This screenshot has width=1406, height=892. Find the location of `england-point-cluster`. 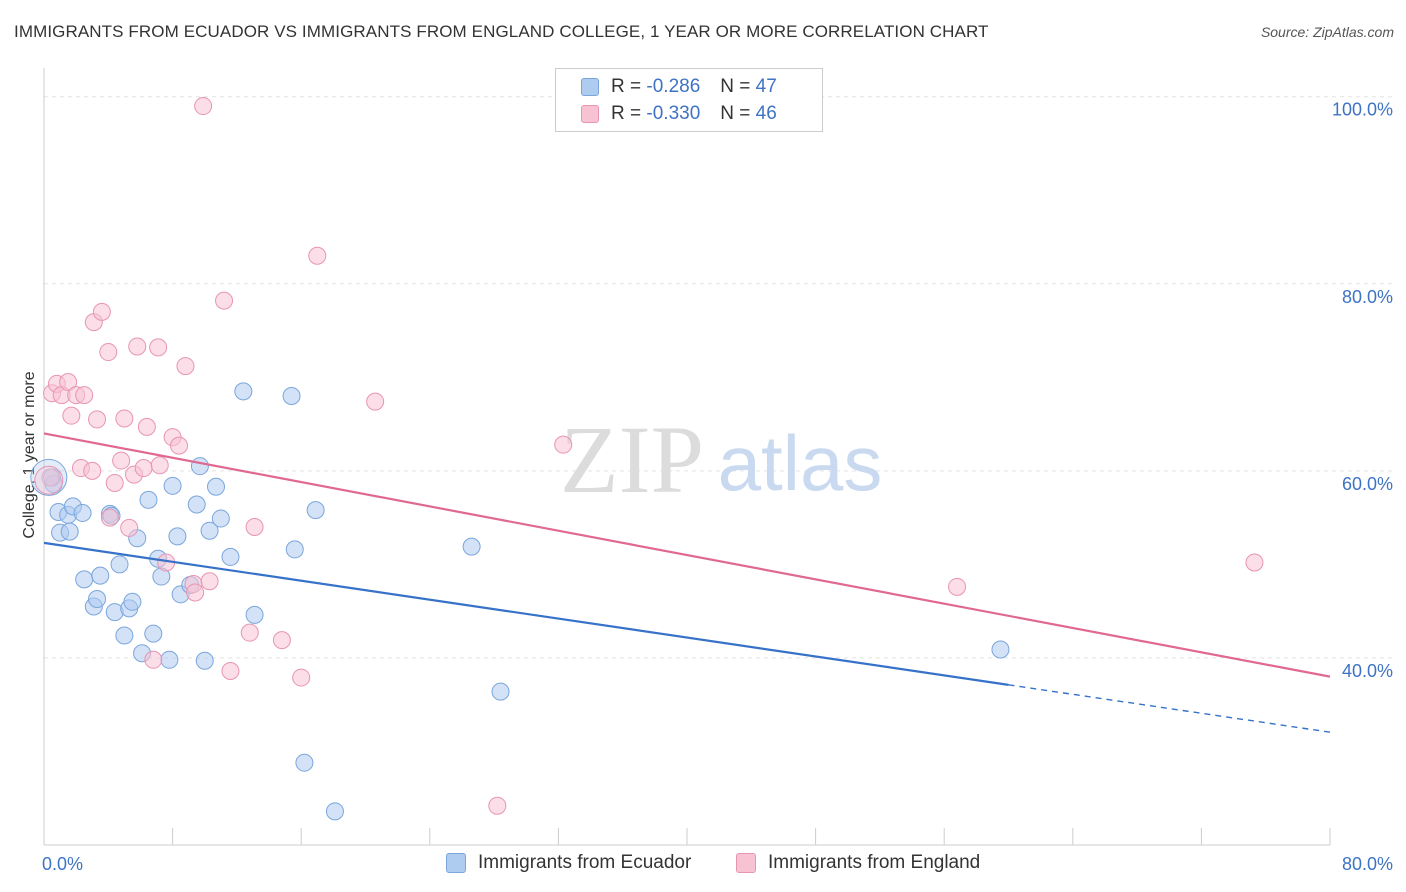

england-point-cluster is located at coordinates (49, 480).